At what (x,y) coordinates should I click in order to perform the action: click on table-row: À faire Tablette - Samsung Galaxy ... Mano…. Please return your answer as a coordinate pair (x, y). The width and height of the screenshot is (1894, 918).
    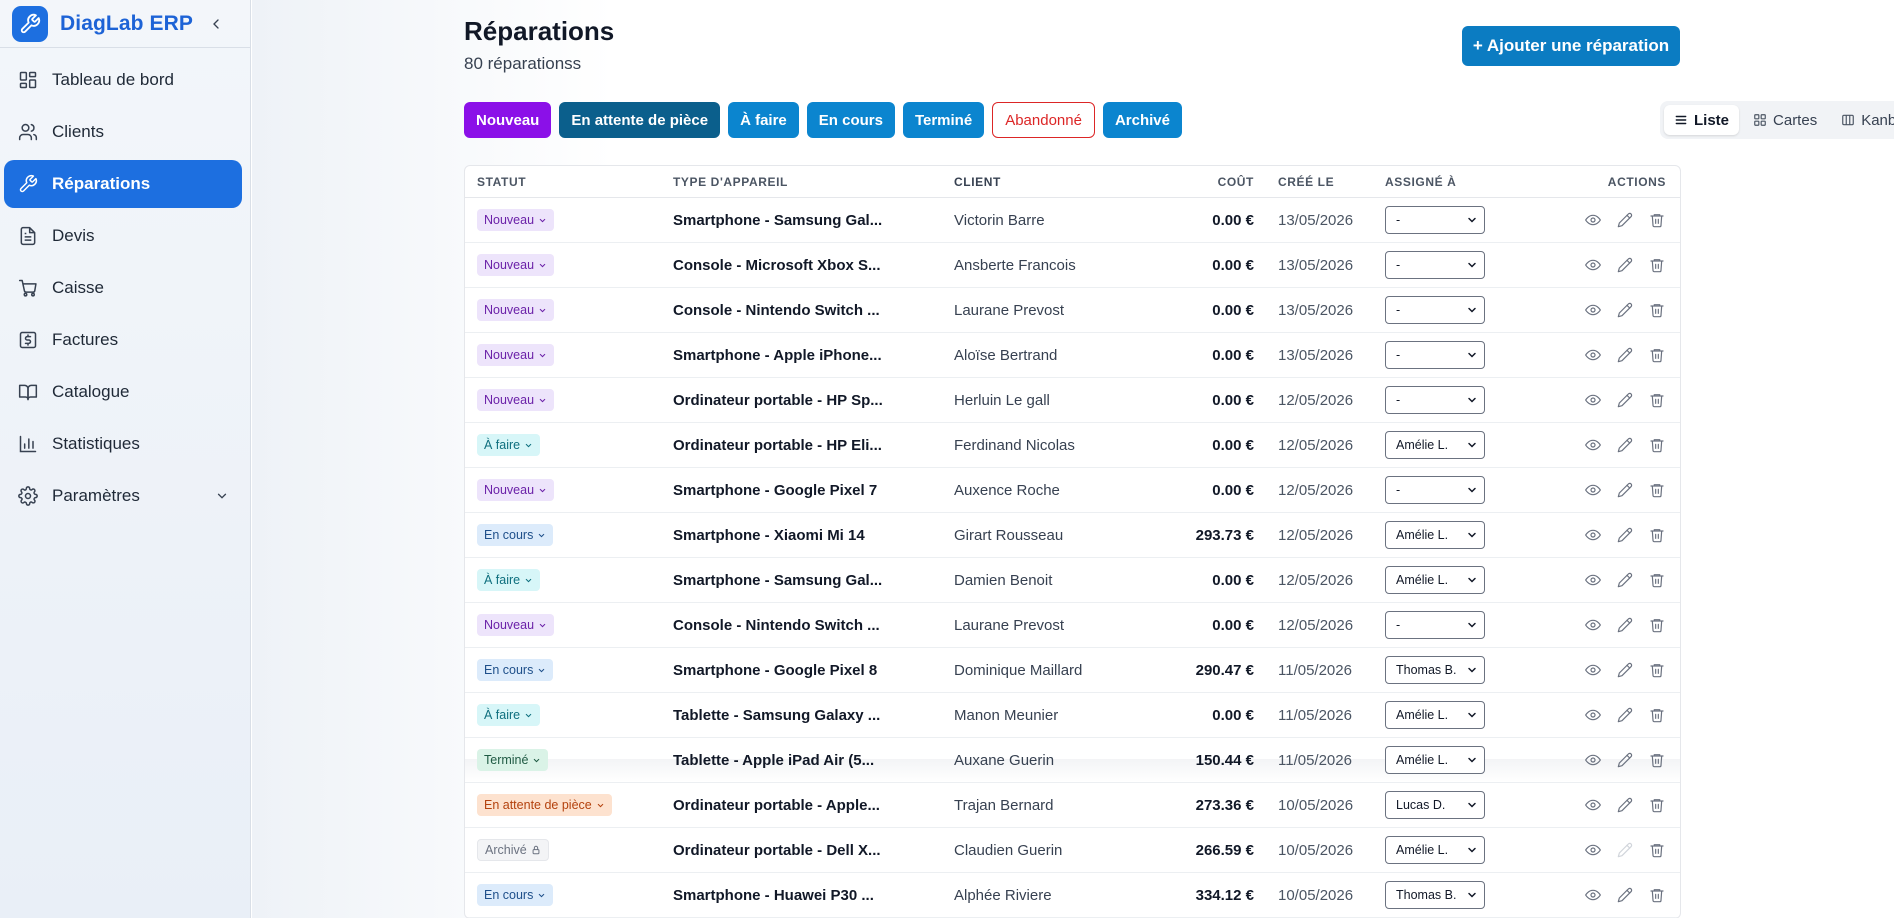
    Looking at the image, I should click on (1072, 715).